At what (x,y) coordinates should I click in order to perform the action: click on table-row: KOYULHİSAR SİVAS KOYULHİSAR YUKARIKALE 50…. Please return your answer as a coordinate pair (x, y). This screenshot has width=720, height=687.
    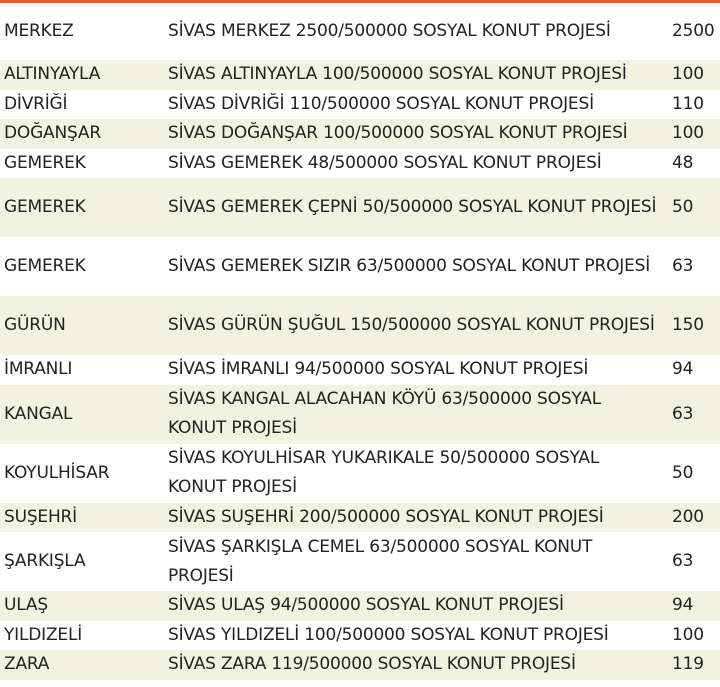
    Looking at the image, I should click on (360, 473).